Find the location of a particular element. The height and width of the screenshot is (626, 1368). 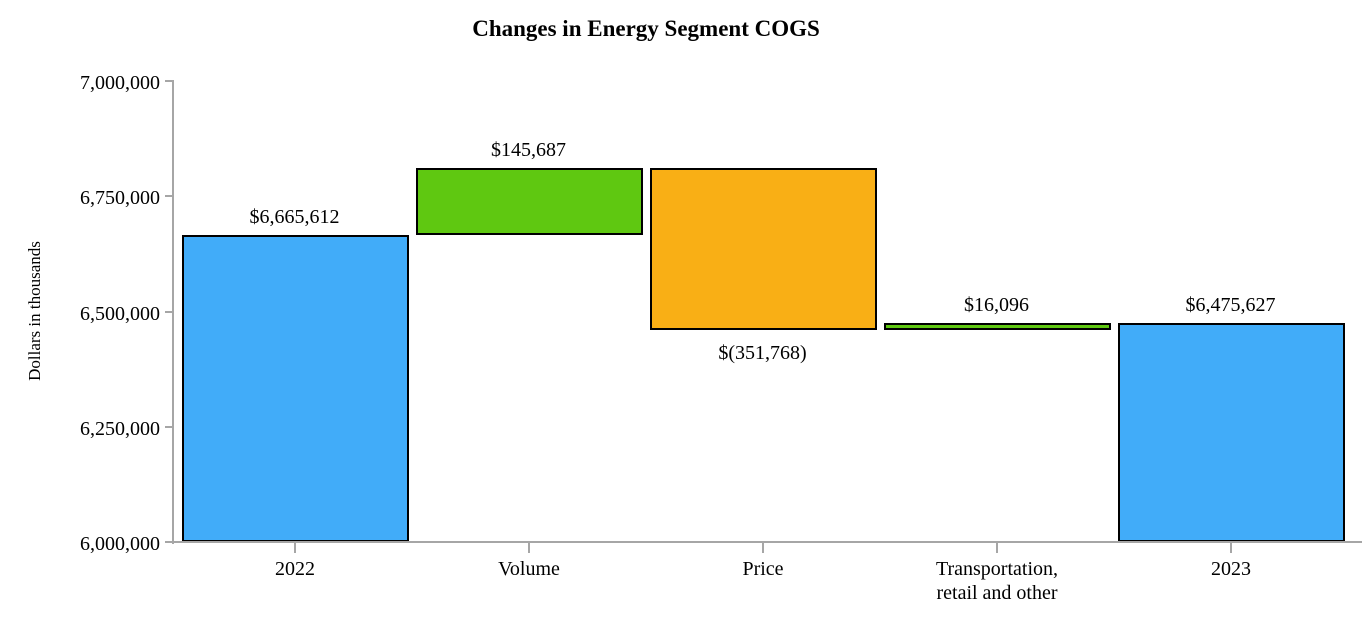

value-label: $145,687 is located at coordinates (528, 150).